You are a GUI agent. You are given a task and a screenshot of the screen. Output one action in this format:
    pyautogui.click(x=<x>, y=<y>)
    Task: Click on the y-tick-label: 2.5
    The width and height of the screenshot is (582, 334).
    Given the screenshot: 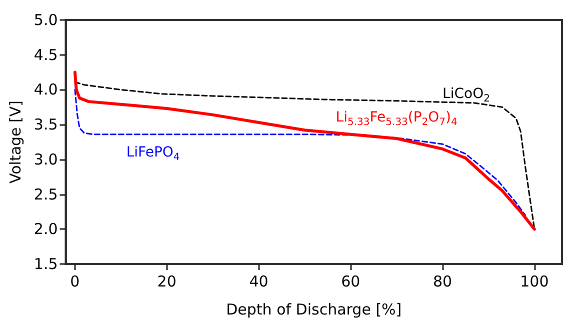 What is the action you would take?
    pyautogui.click(x=46, y=194)
    